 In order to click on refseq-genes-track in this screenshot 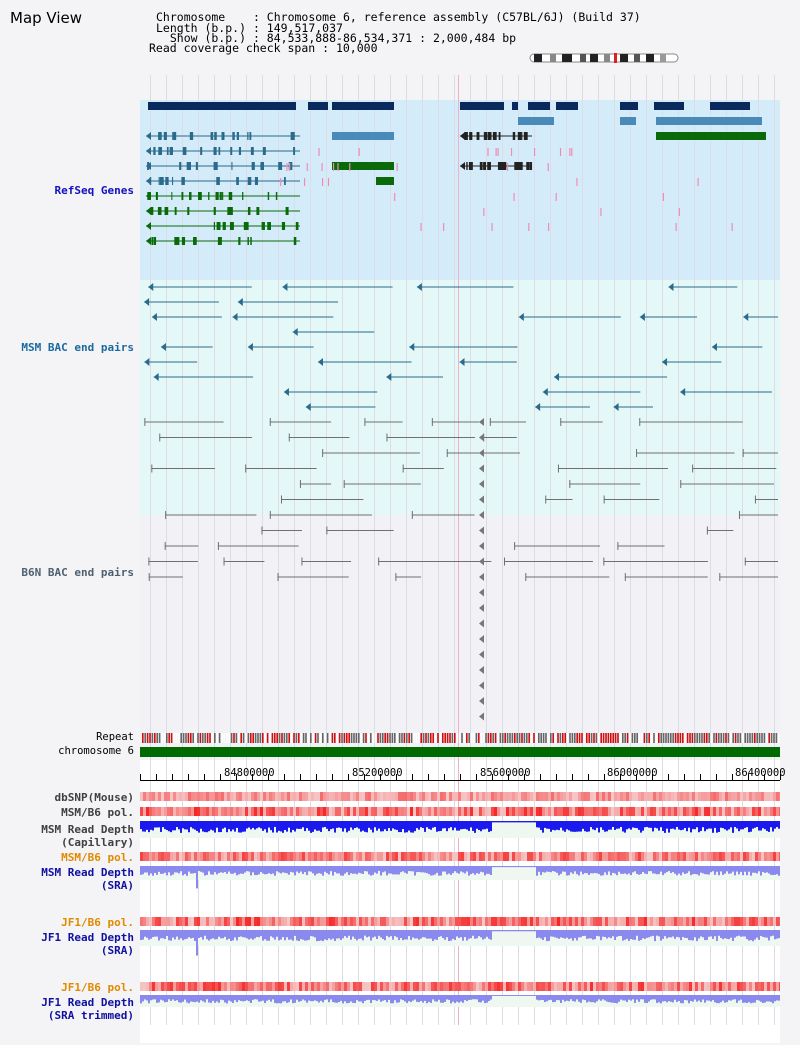, I will do `click(460, 190)`.